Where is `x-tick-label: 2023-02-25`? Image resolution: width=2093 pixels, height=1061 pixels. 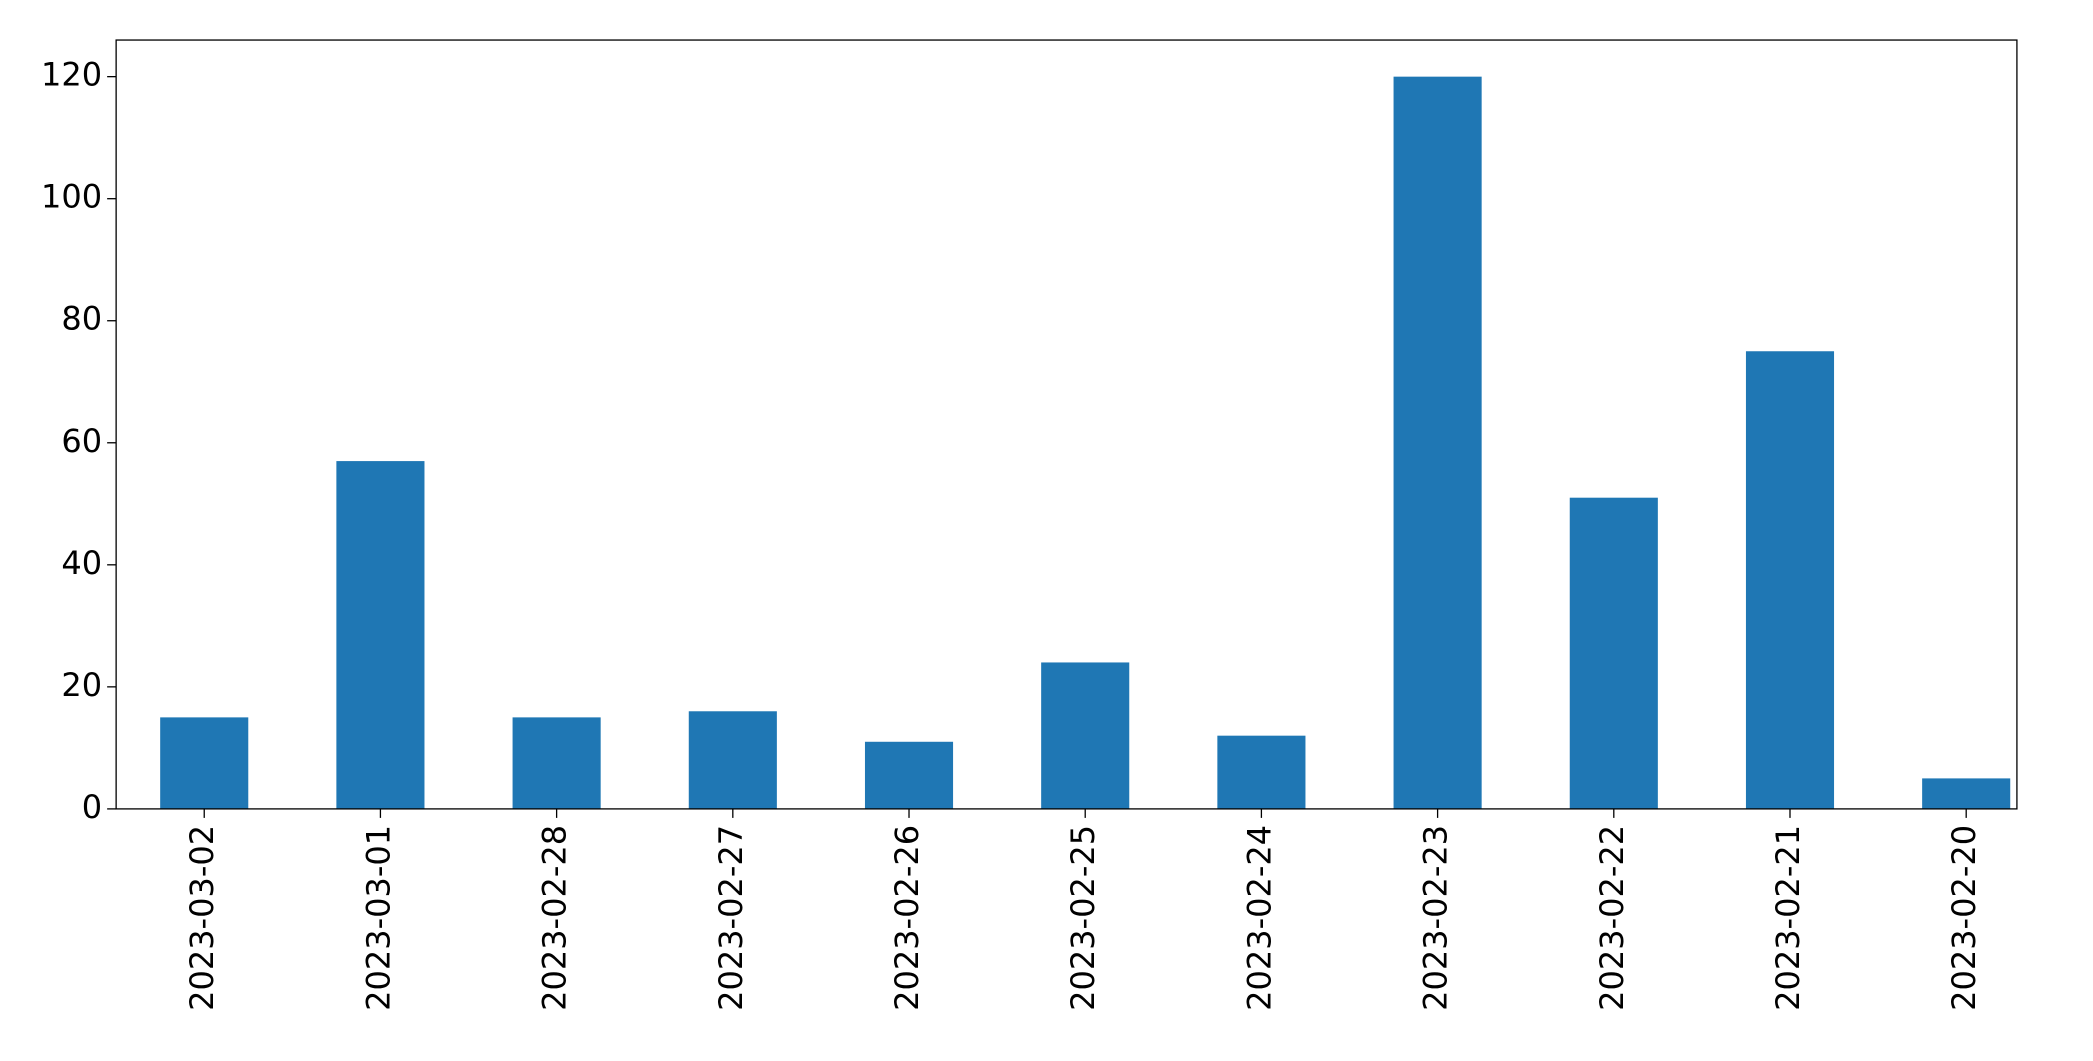
x-tick-label: 2023-02-25 is located at coordinates (1083, 918).